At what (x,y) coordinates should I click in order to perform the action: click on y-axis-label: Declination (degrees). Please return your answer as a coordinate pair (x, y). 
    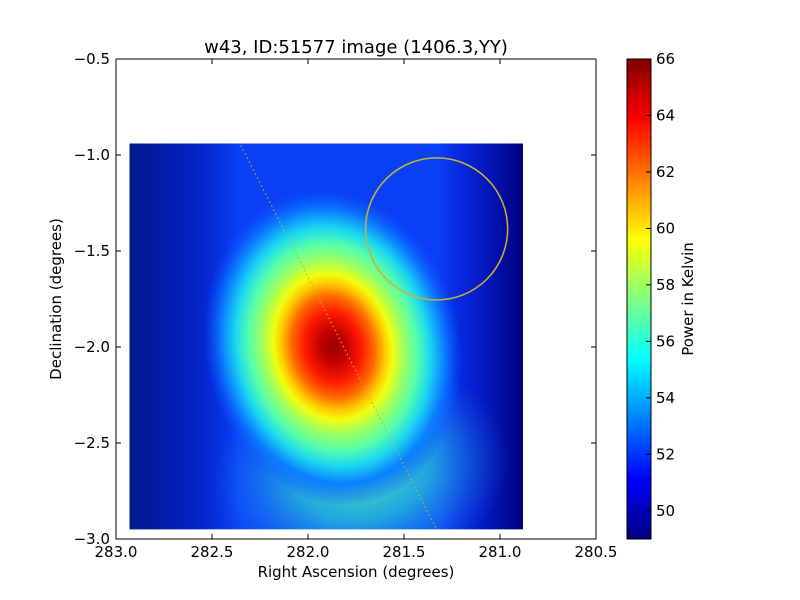
    Looking at the image, I should click on (56, 299).